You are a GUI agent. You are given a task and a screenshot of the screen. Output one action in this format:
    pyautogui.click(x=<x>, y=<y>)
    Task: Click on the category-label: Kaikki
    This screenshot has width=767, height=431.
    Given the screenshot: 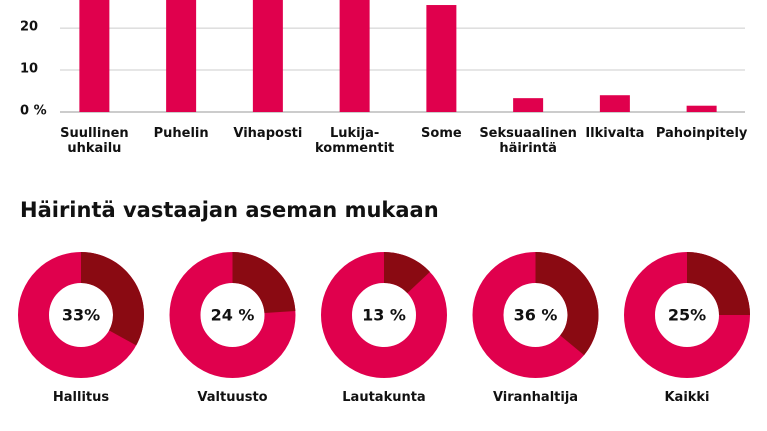 What is the action you would take?
    pyautogui.click(x=687, y=397)
    